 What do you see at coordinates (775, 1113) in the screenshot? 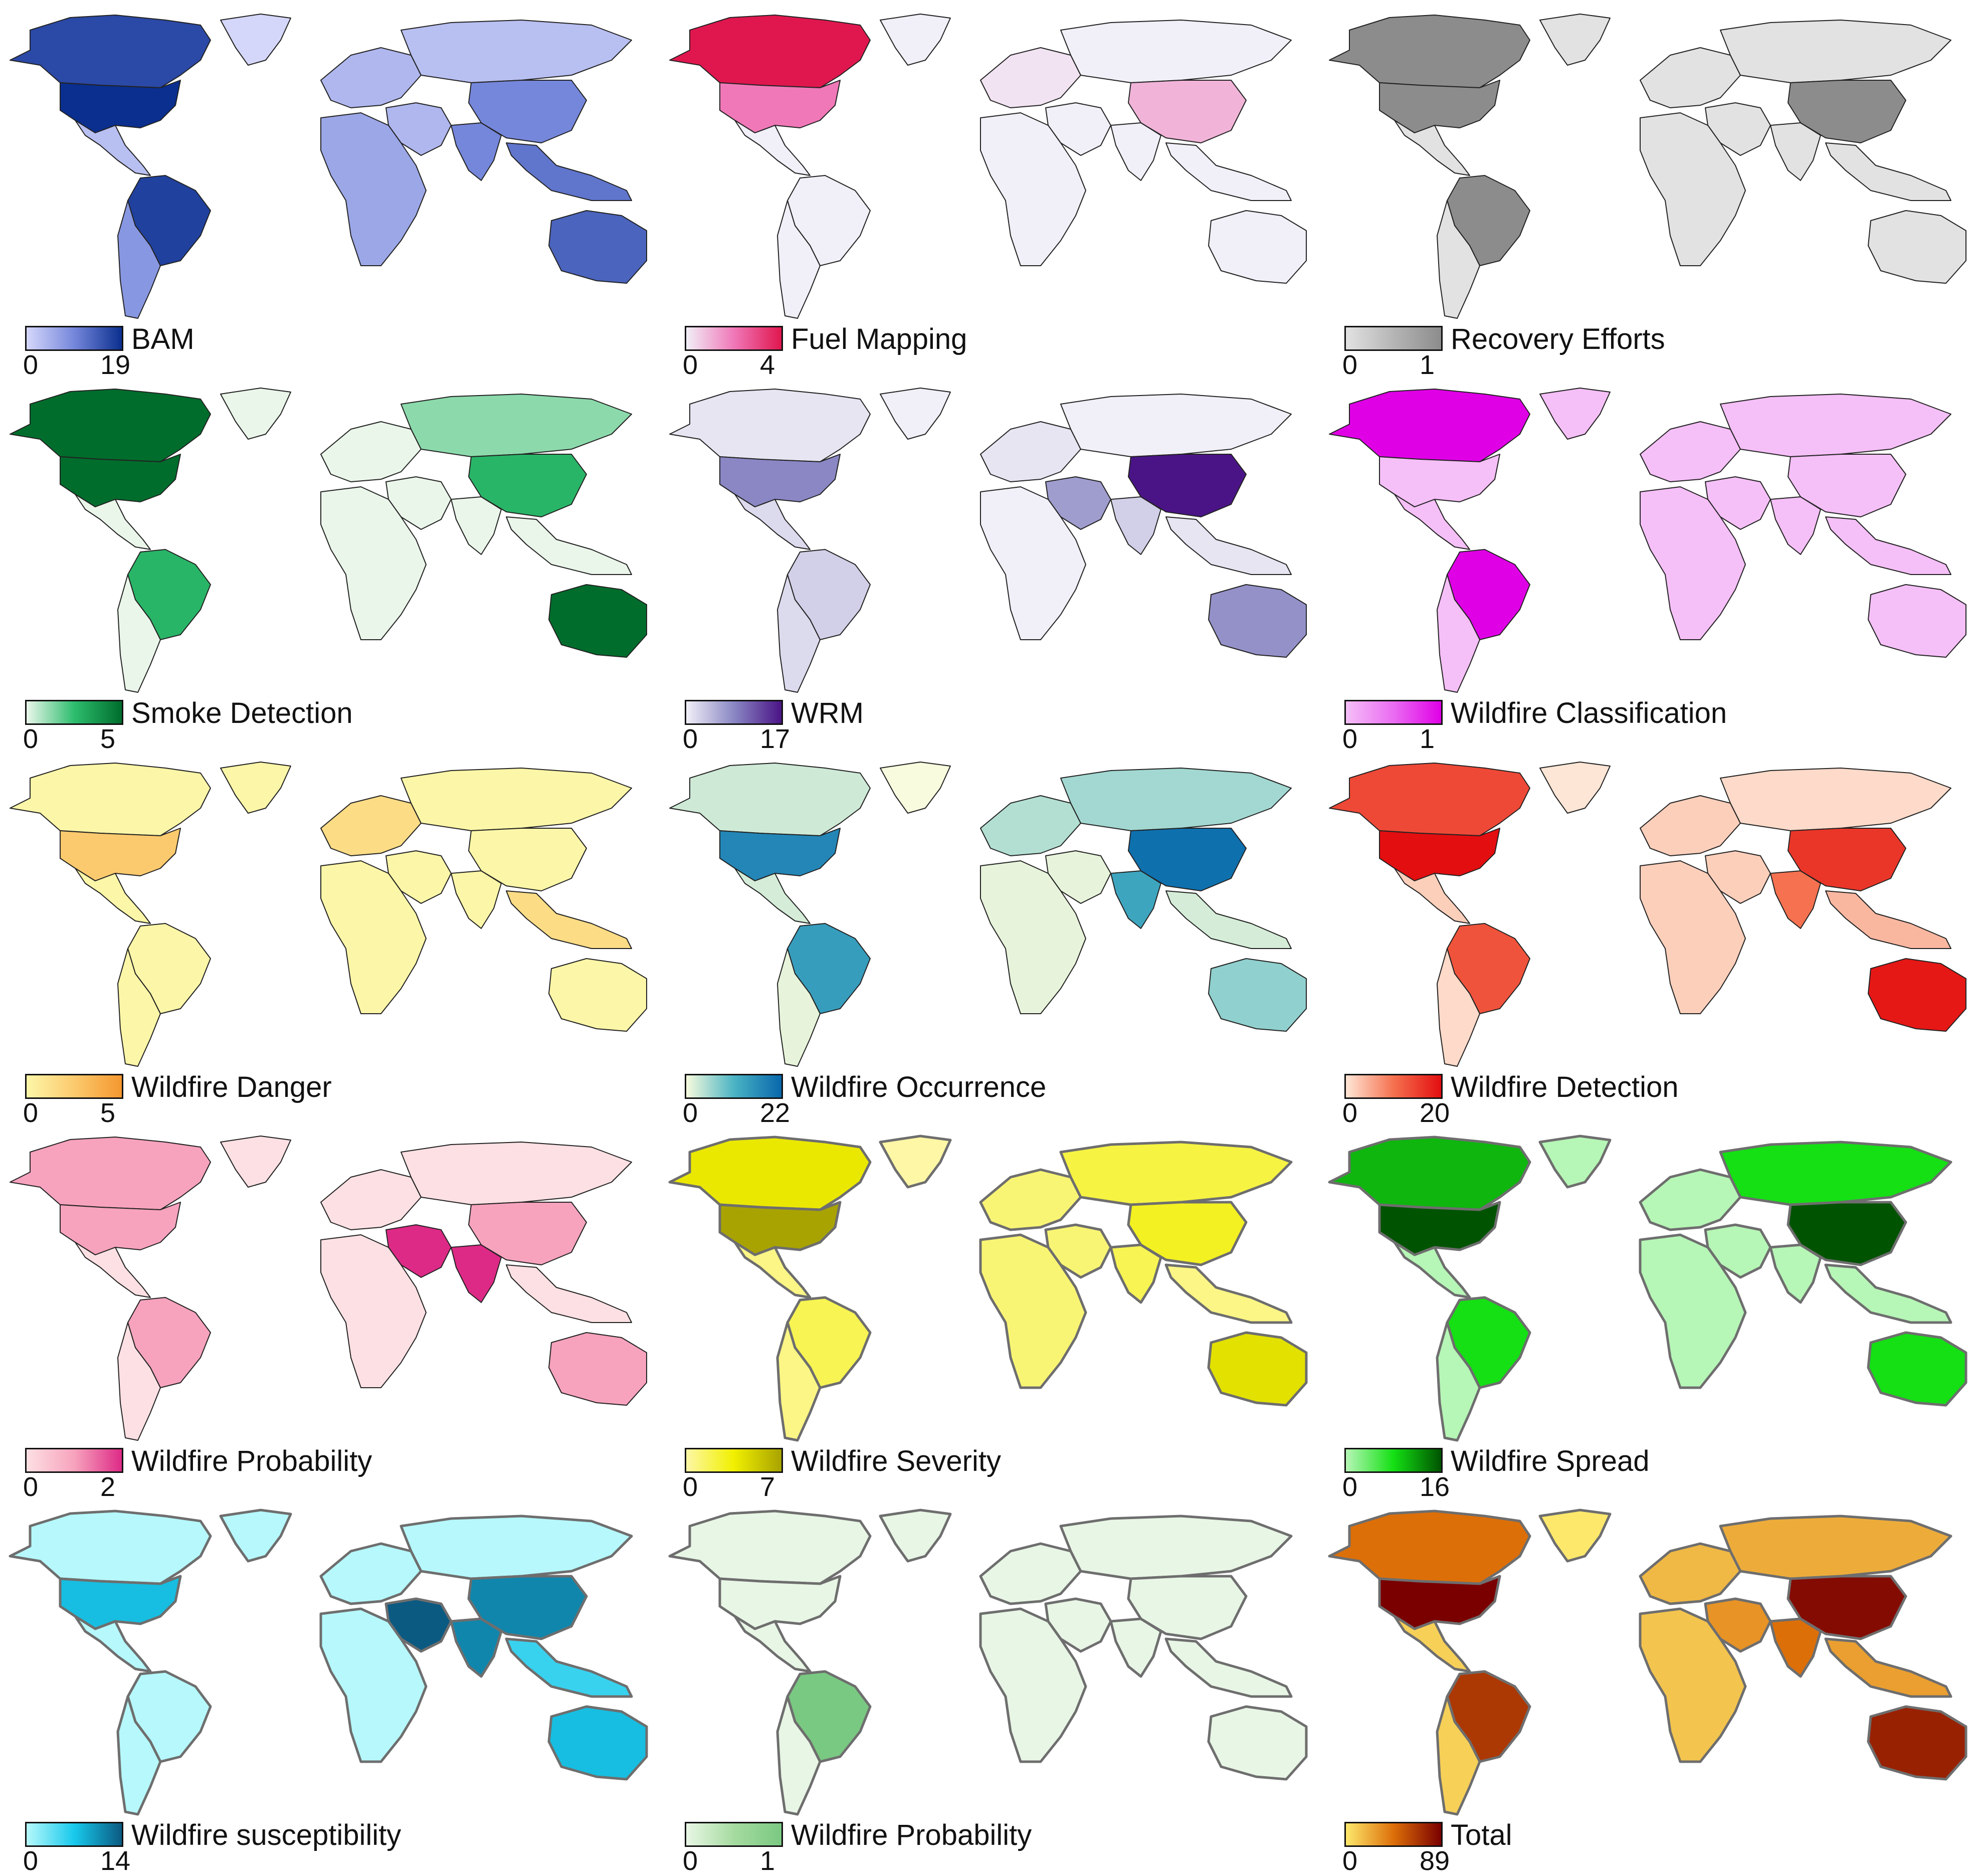
I see `legend-max-label: 22` at bounding box center [775, 1113].